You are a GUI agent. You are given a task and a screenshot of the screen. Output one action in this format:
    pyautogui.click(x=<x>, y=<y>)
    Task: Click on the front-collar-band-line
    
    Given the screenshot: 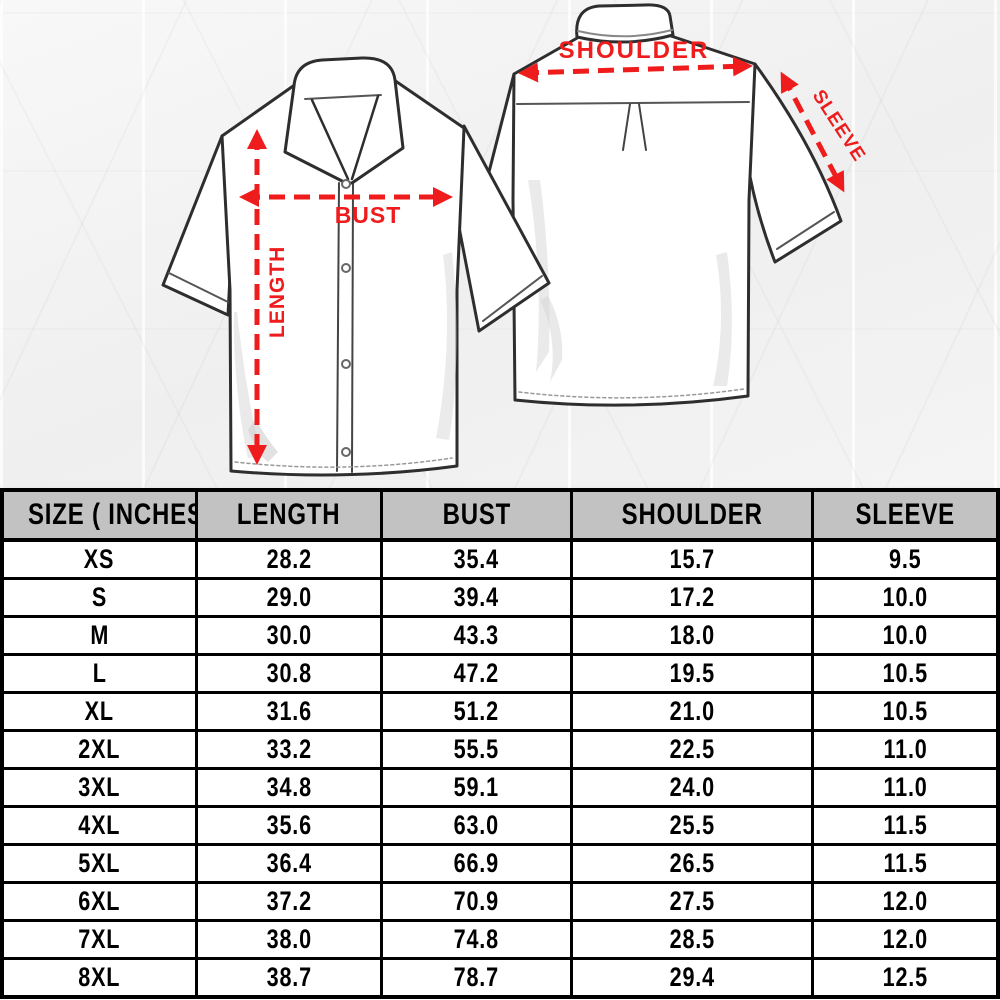 What is the action you would take?
    pyautogui.click(x=343, y=97)
    